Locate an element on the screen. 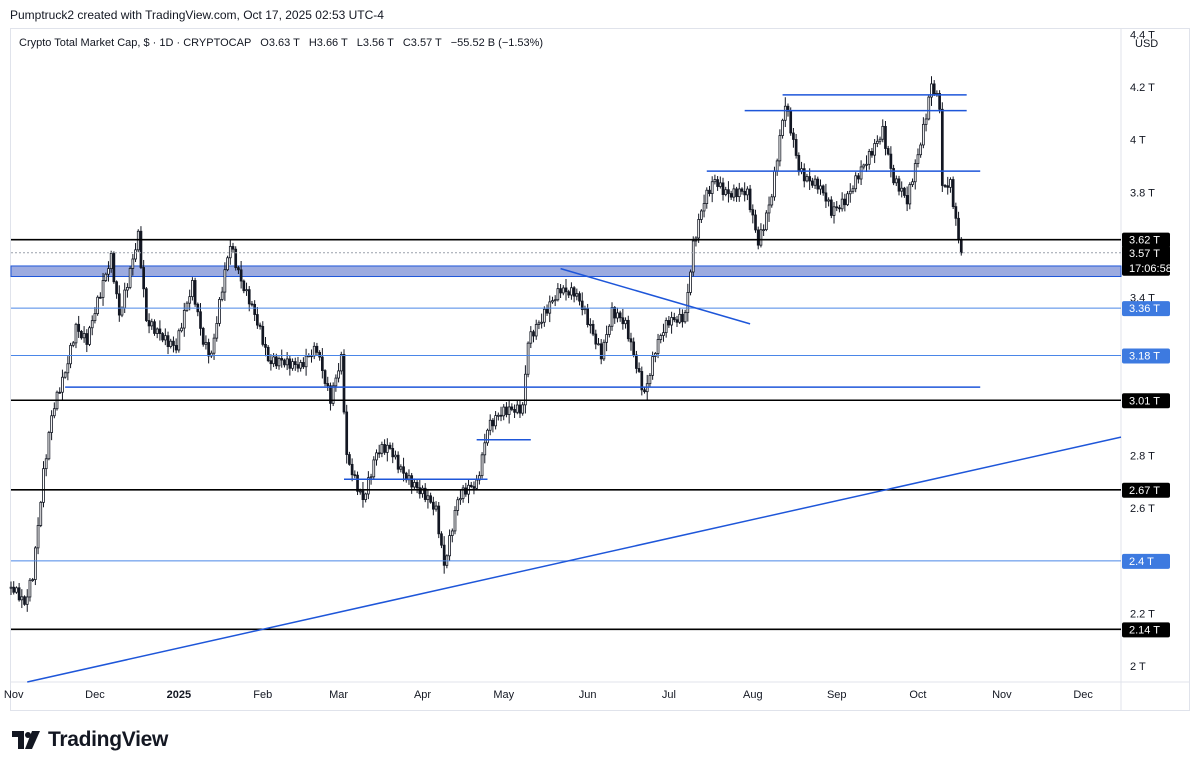  price-level-tag: 3.62 T is located at coordinates (1146, 240).